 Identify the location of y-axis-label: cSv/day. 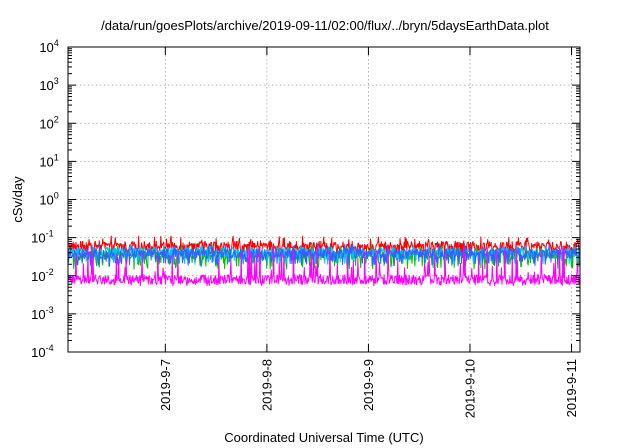
(17, 199).